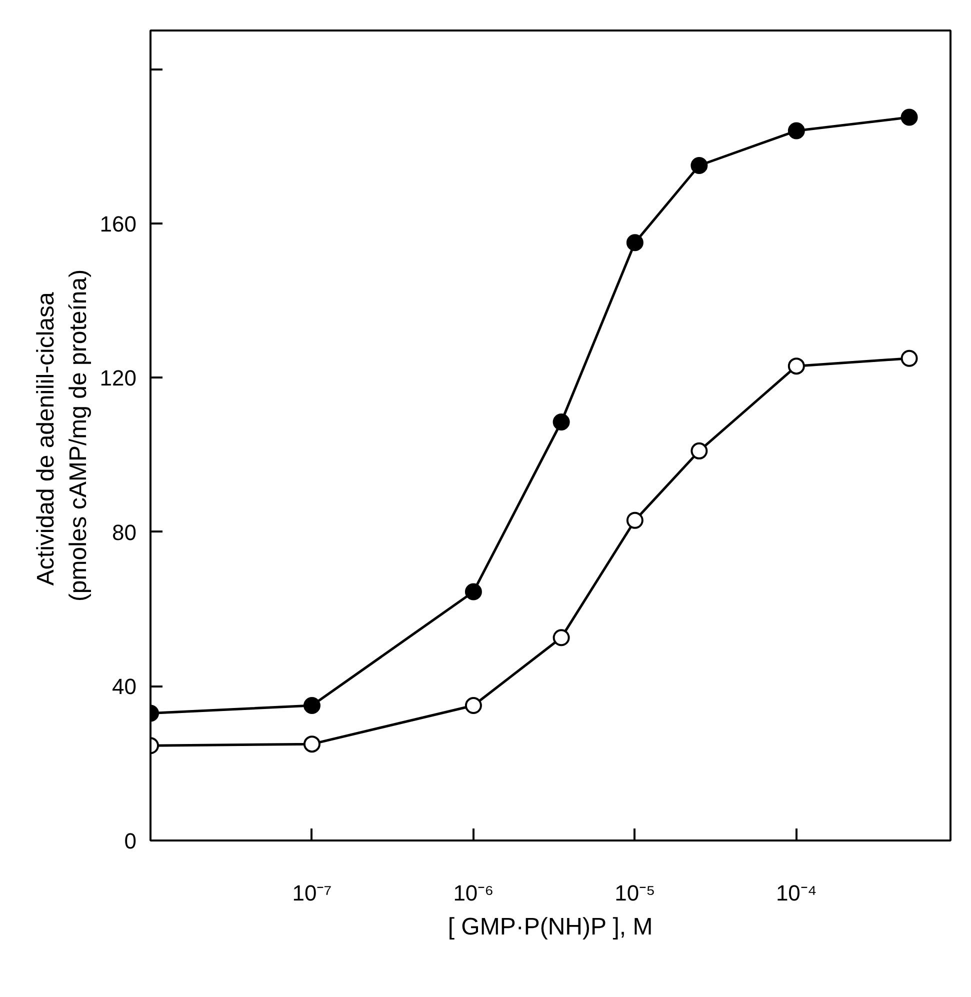 The image size is (971, 997). Describe the element at coordinates (550, 927) in the screenshot. I see `x-axis-title: [ GMP·P(NH)P ], M` at that location.